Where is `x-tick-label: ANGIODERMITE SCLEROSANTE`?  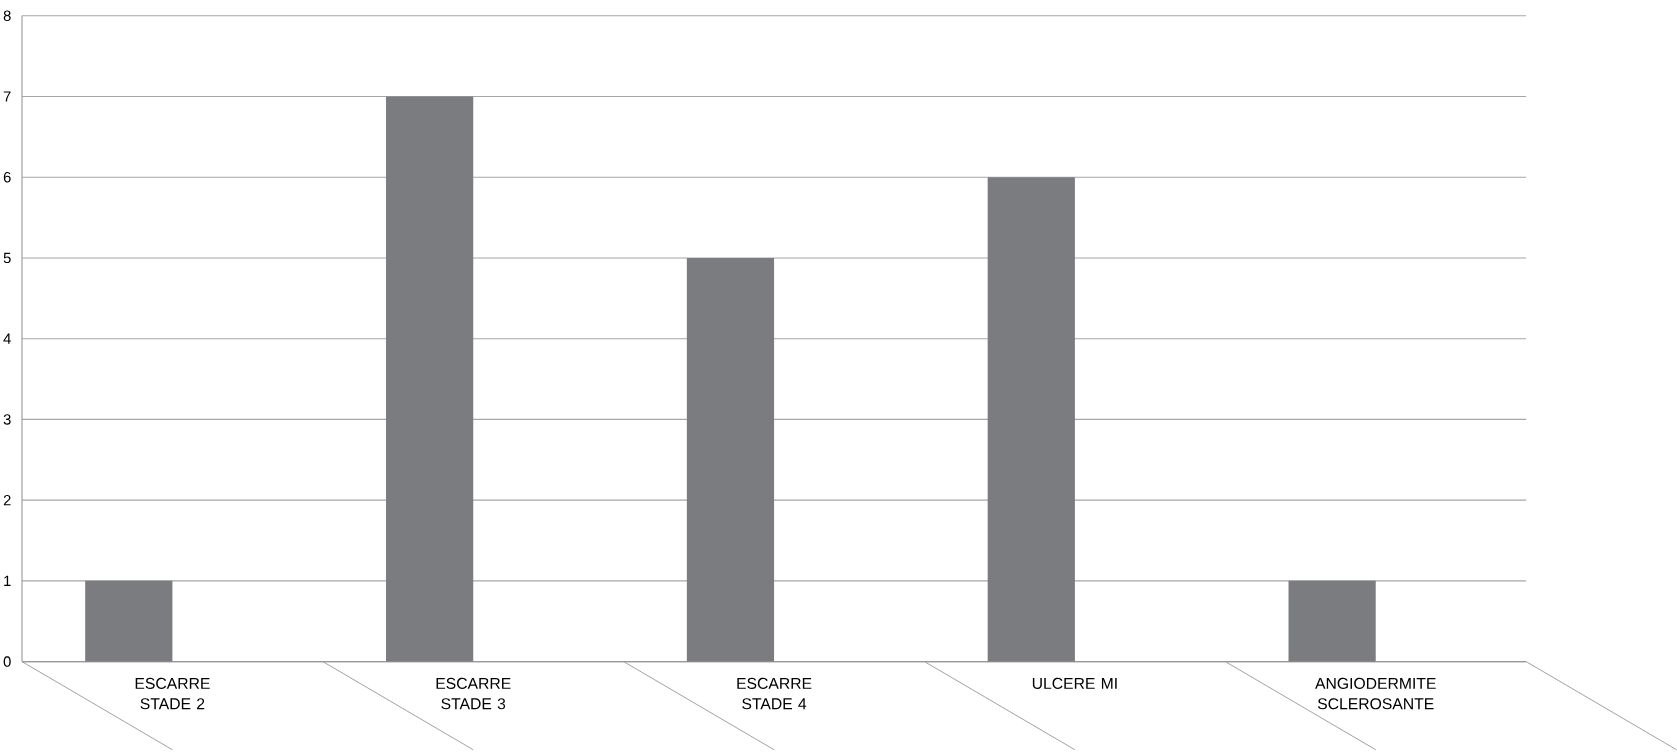 x-tick-label: ANGIODERMITE SCLEROSANTE is located at coordinates (1375, 693).